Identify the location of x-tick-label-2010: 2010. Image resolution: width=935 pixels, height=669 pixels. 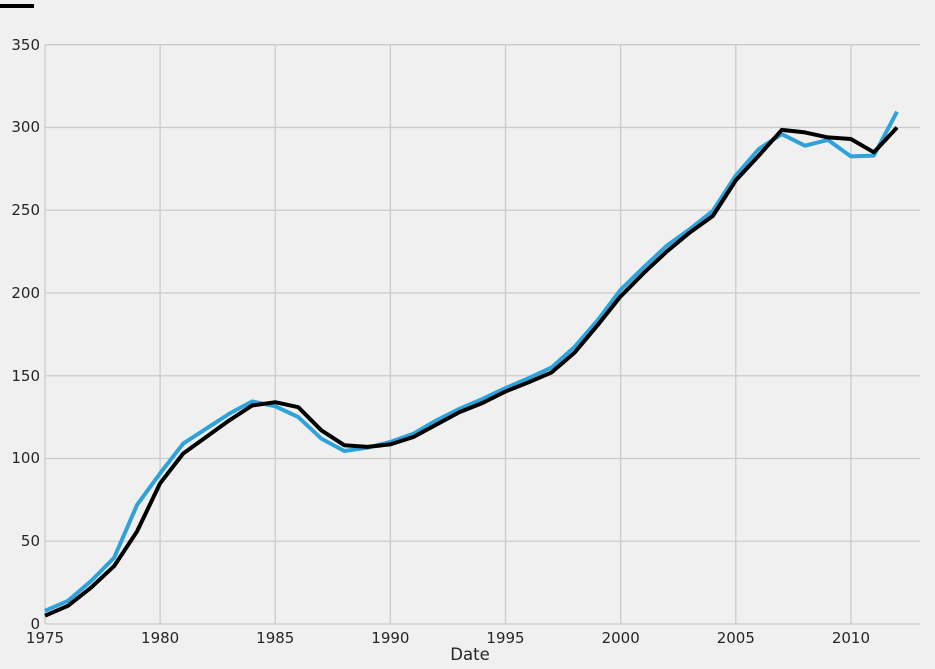
(850, 638).